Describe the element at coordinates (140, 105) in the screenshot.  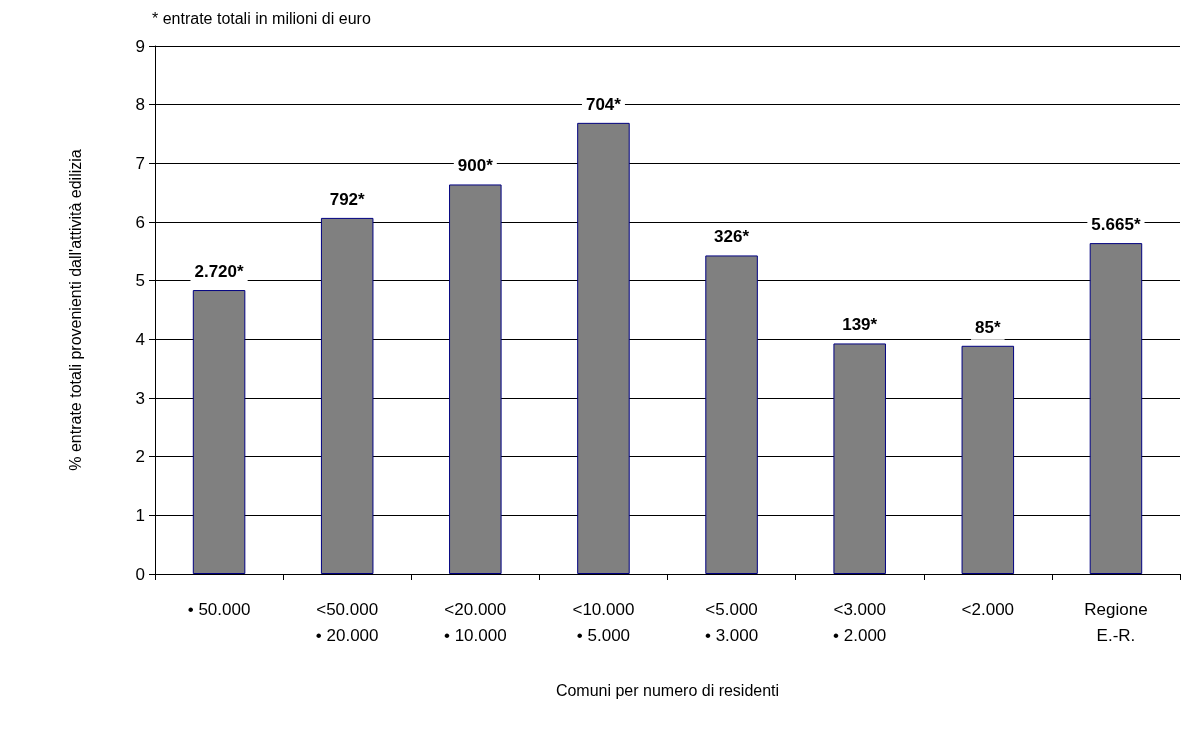
I see `y-tick-label: 8` at that location.